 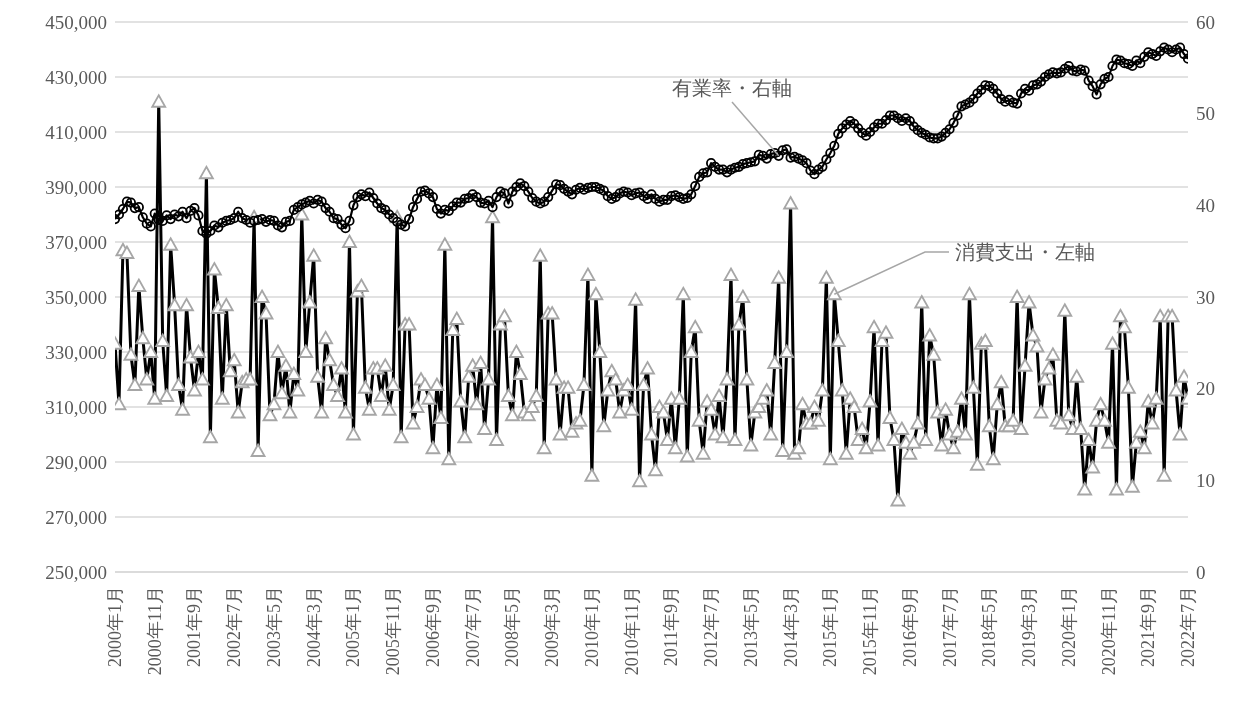 What do you see at coordinates (790, 626) in the screenshot?
I see `x-tick-label: 2014年3月` at bounding box center [790, 626].